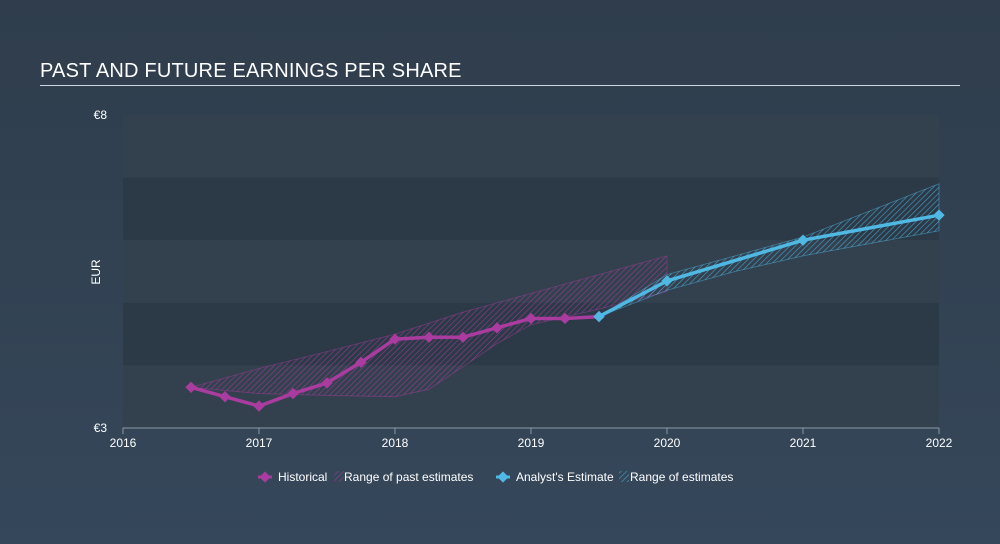 The image size is (1000, 544). What do you see at coordinates (101, 428) in the screenshot?
I see `y-tick-label: €3` at bounding box center [101, 428].